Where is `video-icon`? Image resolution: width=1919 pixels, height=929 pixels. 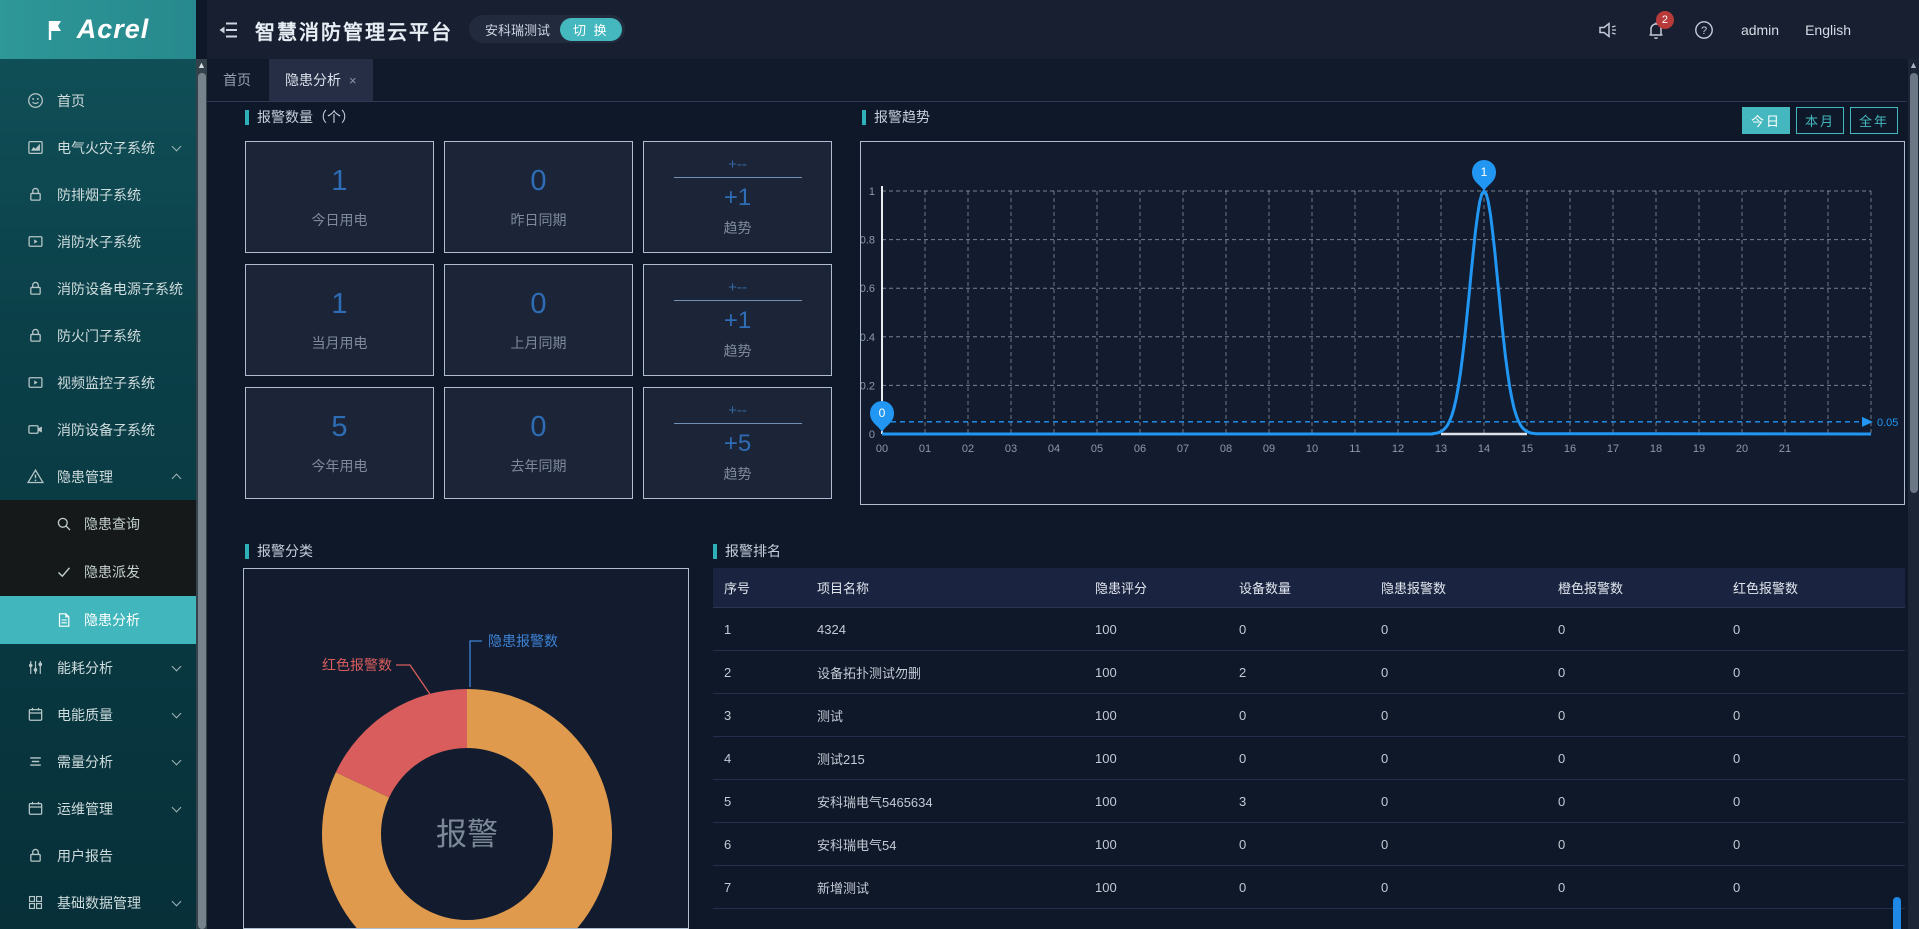 video-icon is located at coordinates (35, 241).